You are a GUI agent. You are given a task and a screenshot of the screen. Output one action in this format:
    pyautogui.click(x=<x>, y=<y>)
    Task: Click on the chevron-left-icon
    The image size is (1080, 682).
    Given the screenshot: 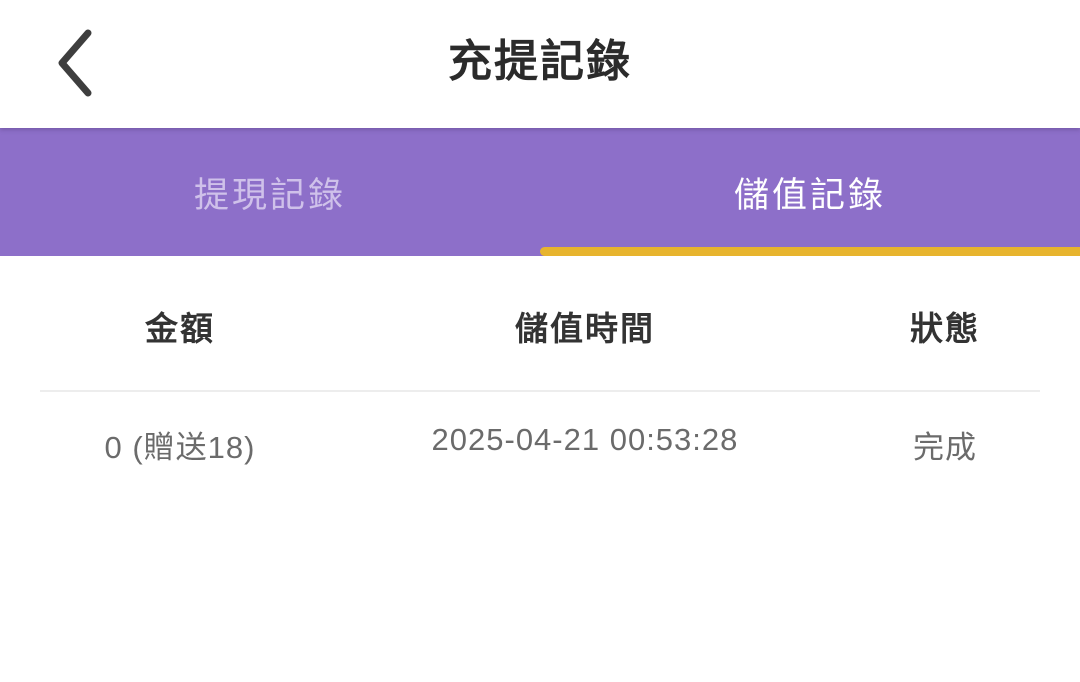 What is the action you would take?
    pyautogui.click(x=74, y=64)
    